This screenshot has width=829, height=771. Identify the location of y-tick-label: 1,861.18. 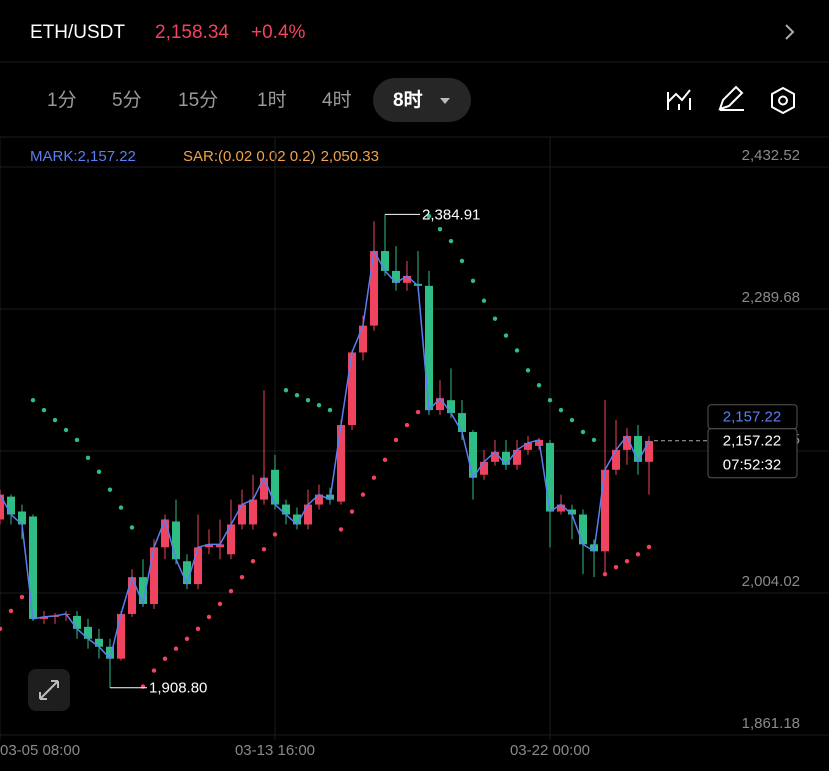
(771, 723).